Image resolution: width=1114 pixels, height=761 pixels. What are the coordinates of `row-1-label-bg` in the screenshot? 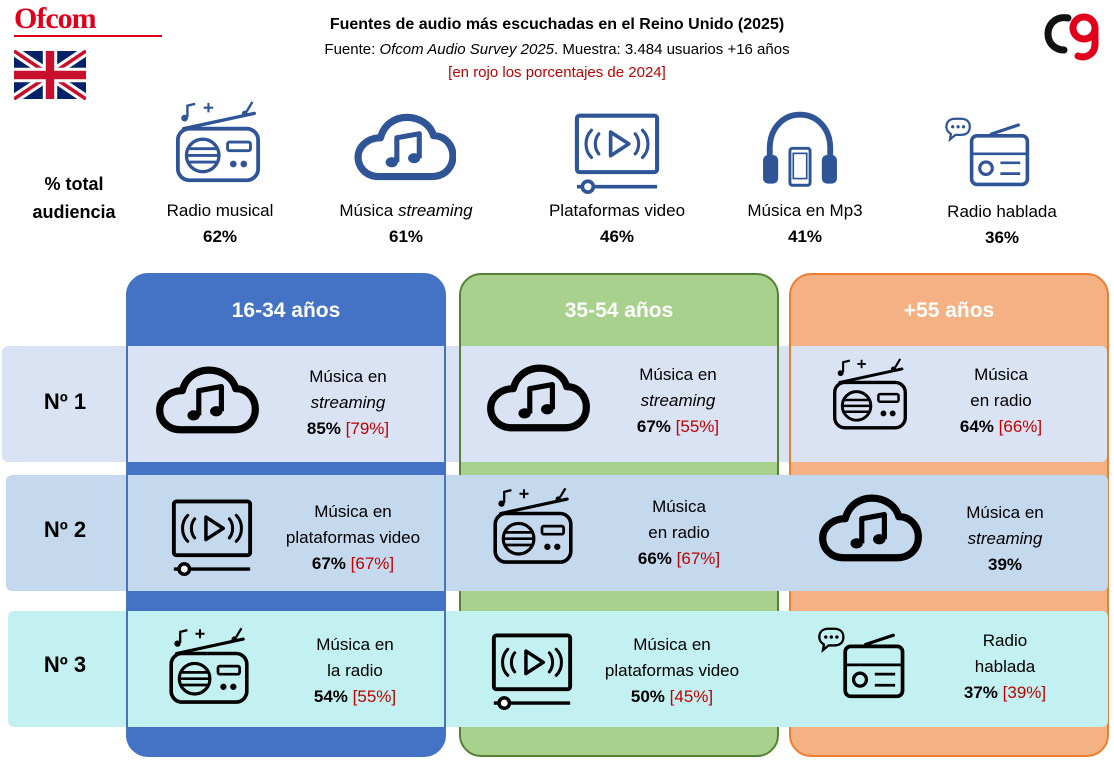 It's located at (64, 404).